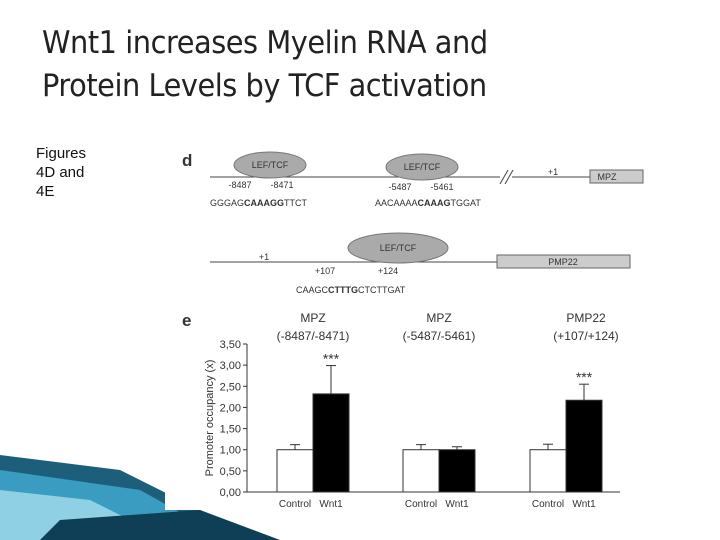 This screenshot has width=720, height=540. I want to click on sequence: CAAGCCTTTGCTCTTGAT, so click(351, 290).